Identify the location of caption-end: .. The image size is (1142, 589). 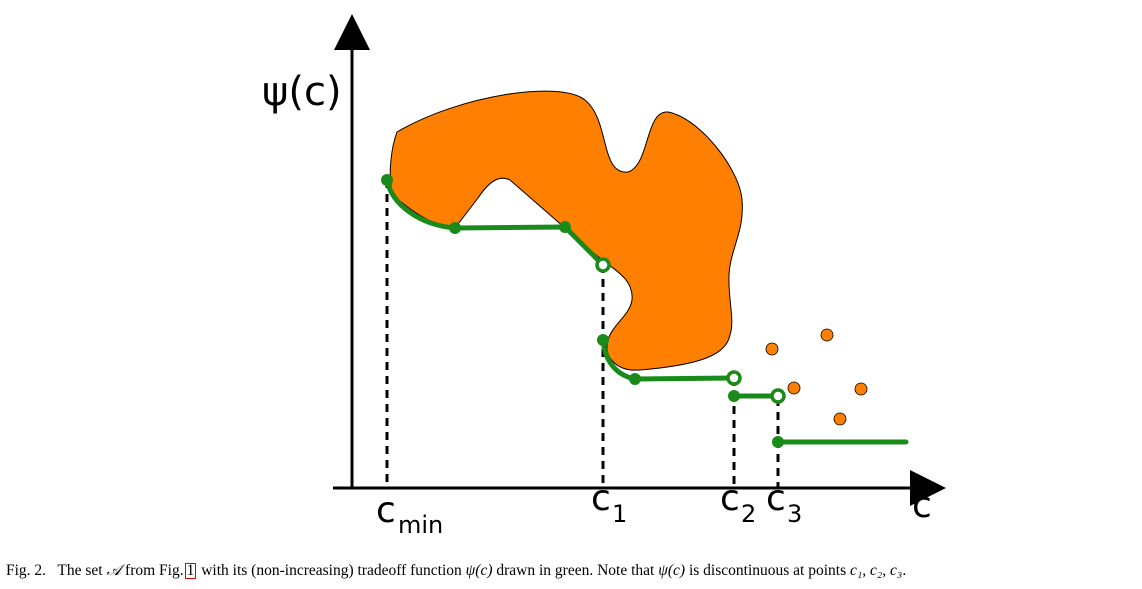
(904, 570).